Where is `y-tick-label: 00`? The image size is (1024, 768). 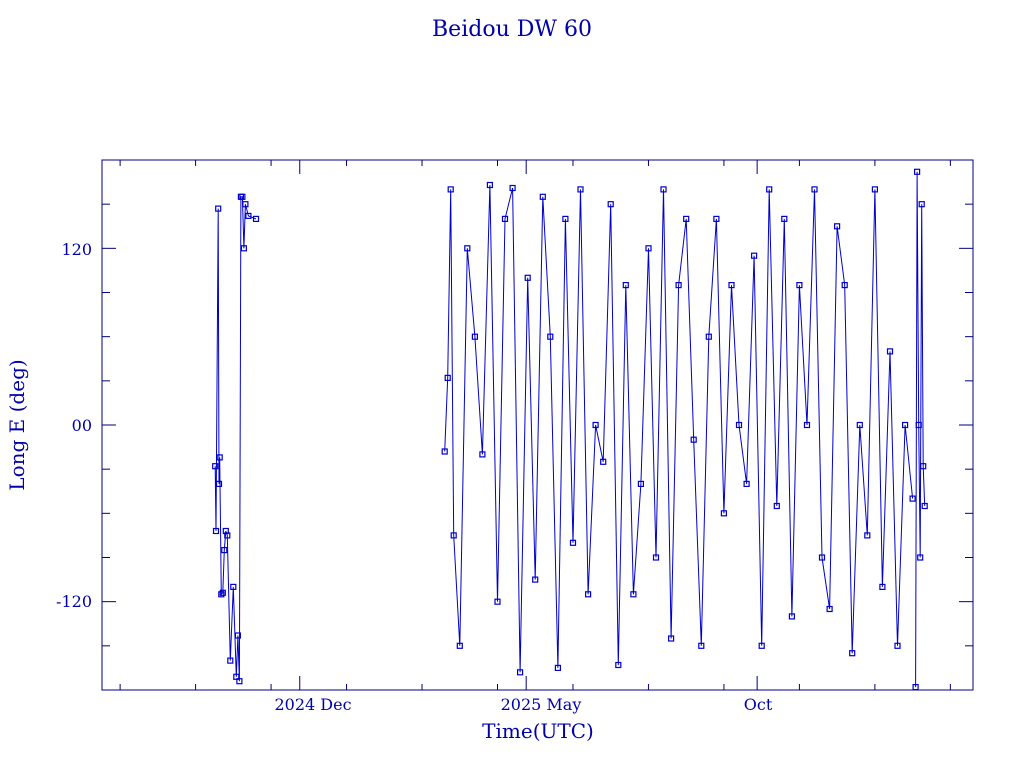
y-tick-label: 00 is located at coordinates (82, 425).